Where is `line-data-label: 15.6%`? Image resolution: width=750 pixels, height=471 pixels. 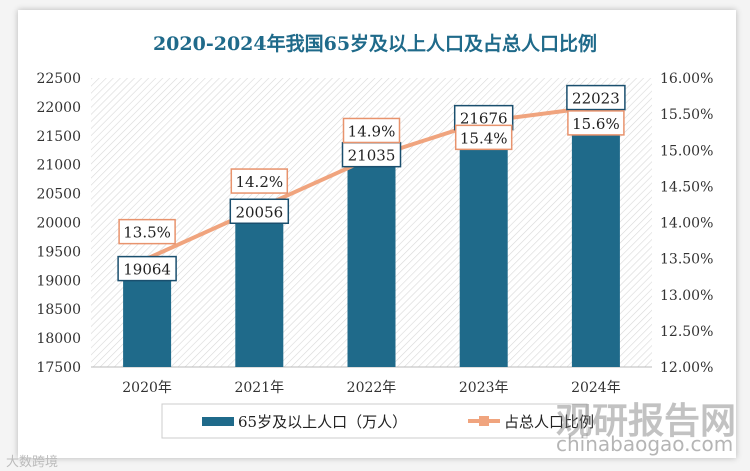 line-data-label: 15.6% is located at coordinates (596, 124).